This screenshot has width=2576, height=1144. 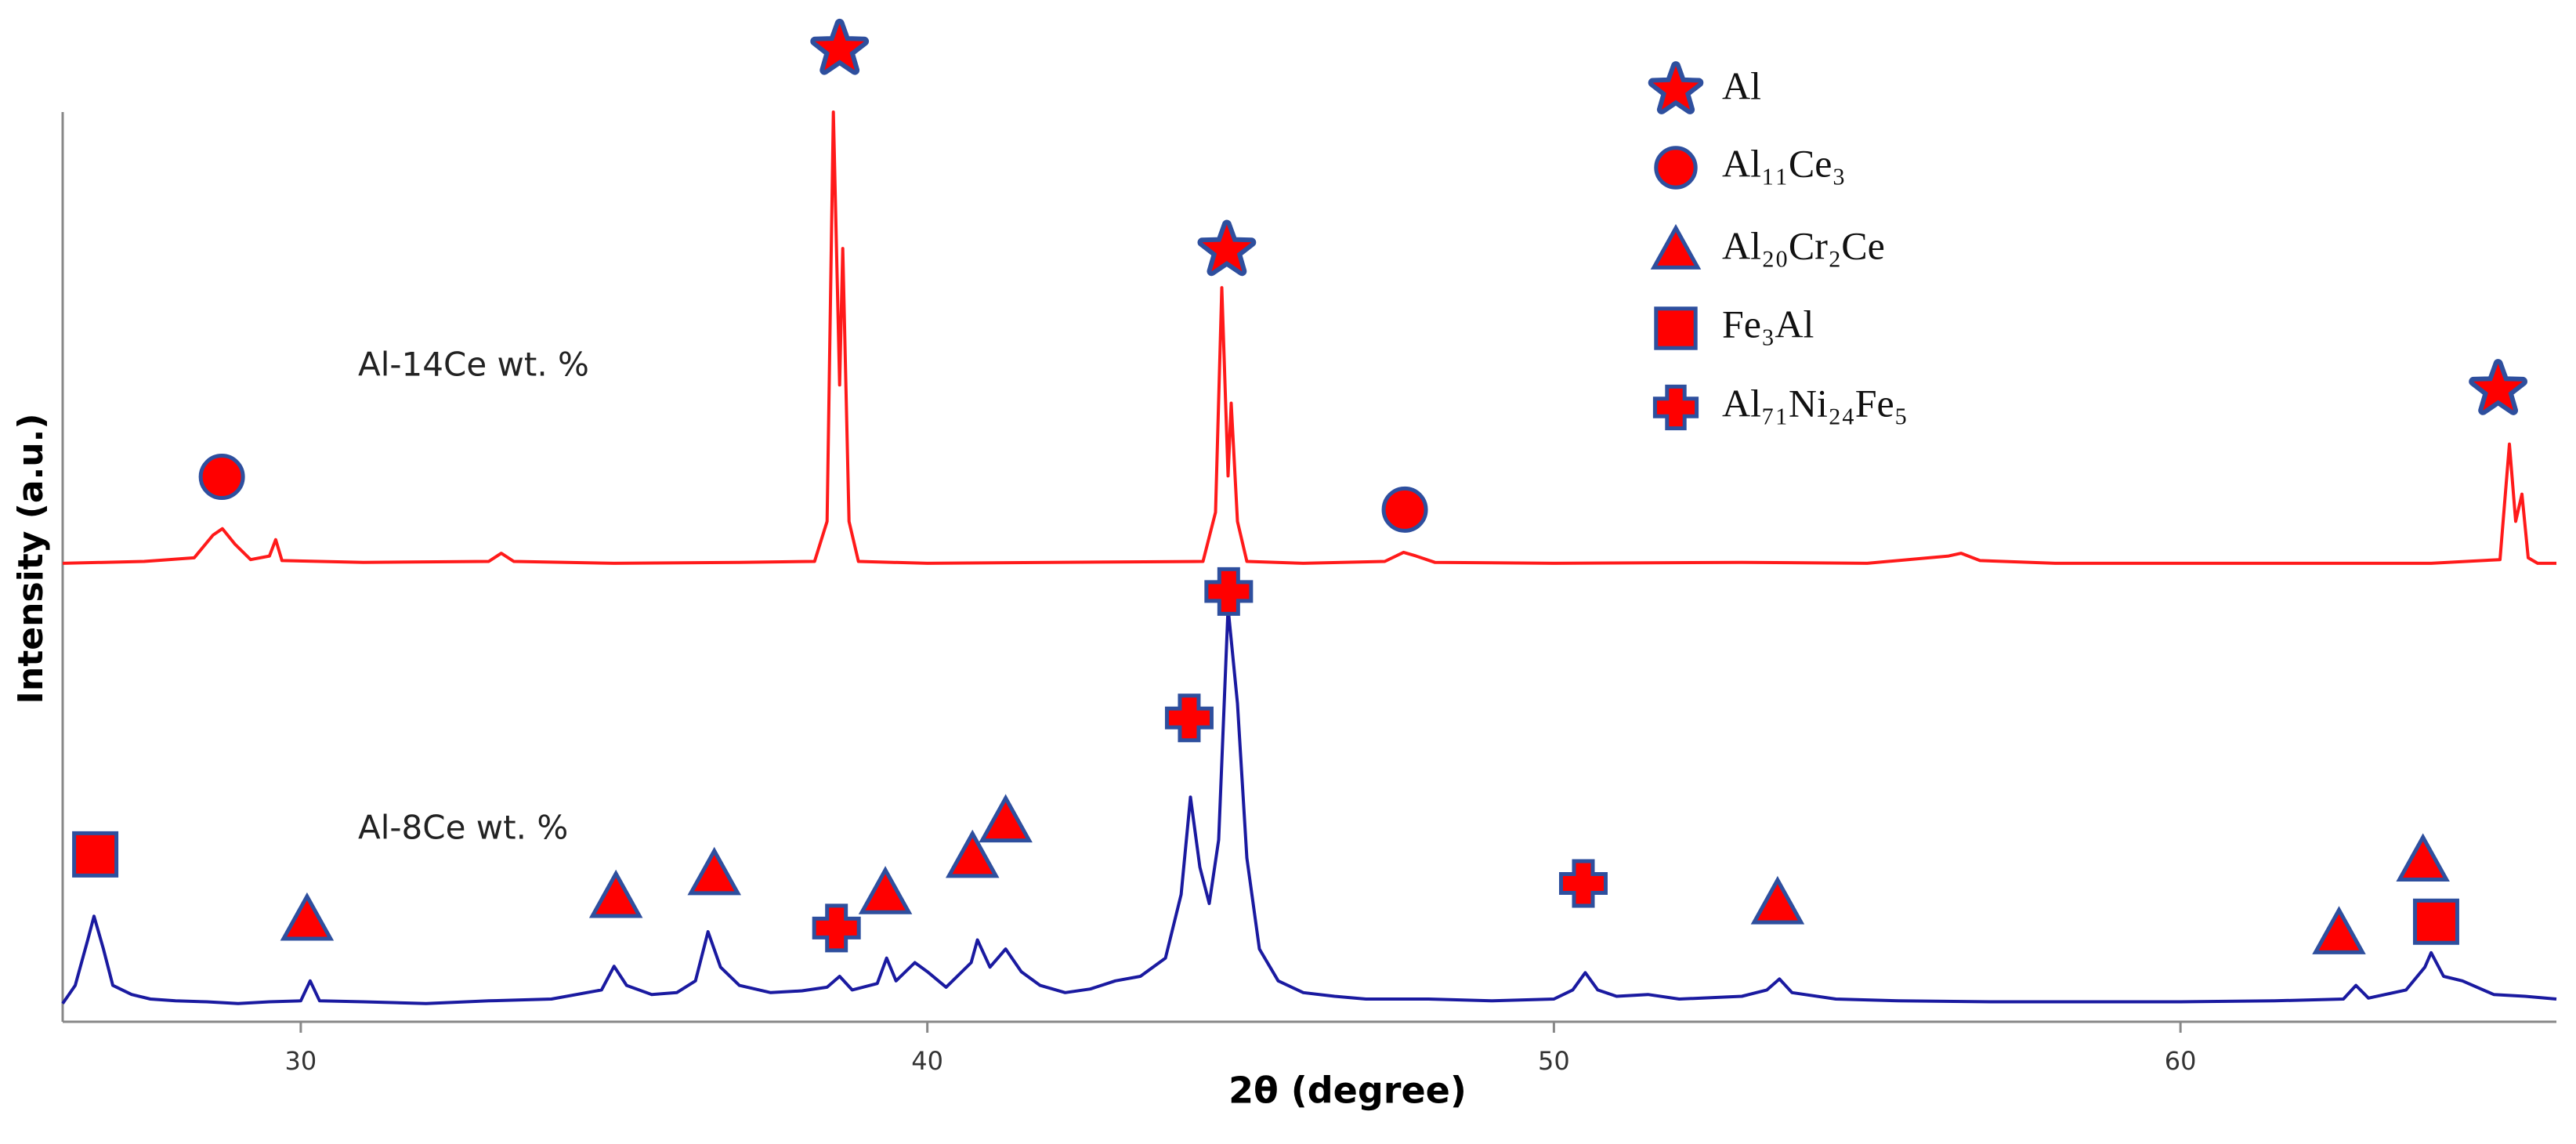 I want to click on legend-label: Al₁₁Ce₃, so click(x=1784, y=163).